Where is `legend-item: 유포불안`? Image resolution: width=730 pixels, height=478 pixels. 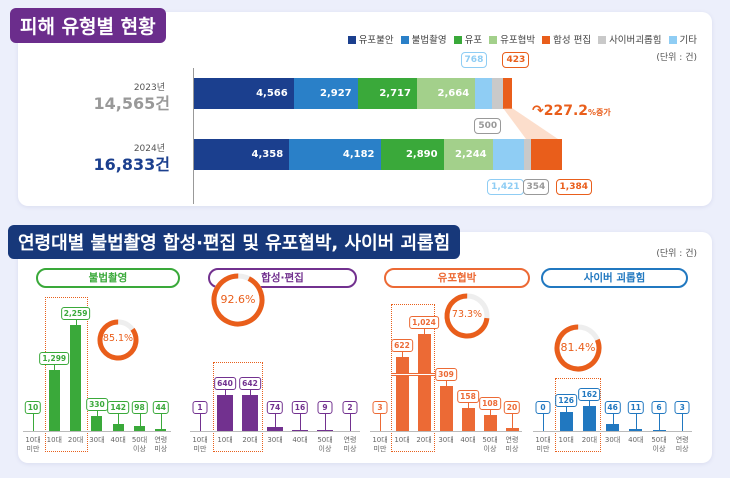 legend-item: 유포불안 is located at coordinates (370, 39).